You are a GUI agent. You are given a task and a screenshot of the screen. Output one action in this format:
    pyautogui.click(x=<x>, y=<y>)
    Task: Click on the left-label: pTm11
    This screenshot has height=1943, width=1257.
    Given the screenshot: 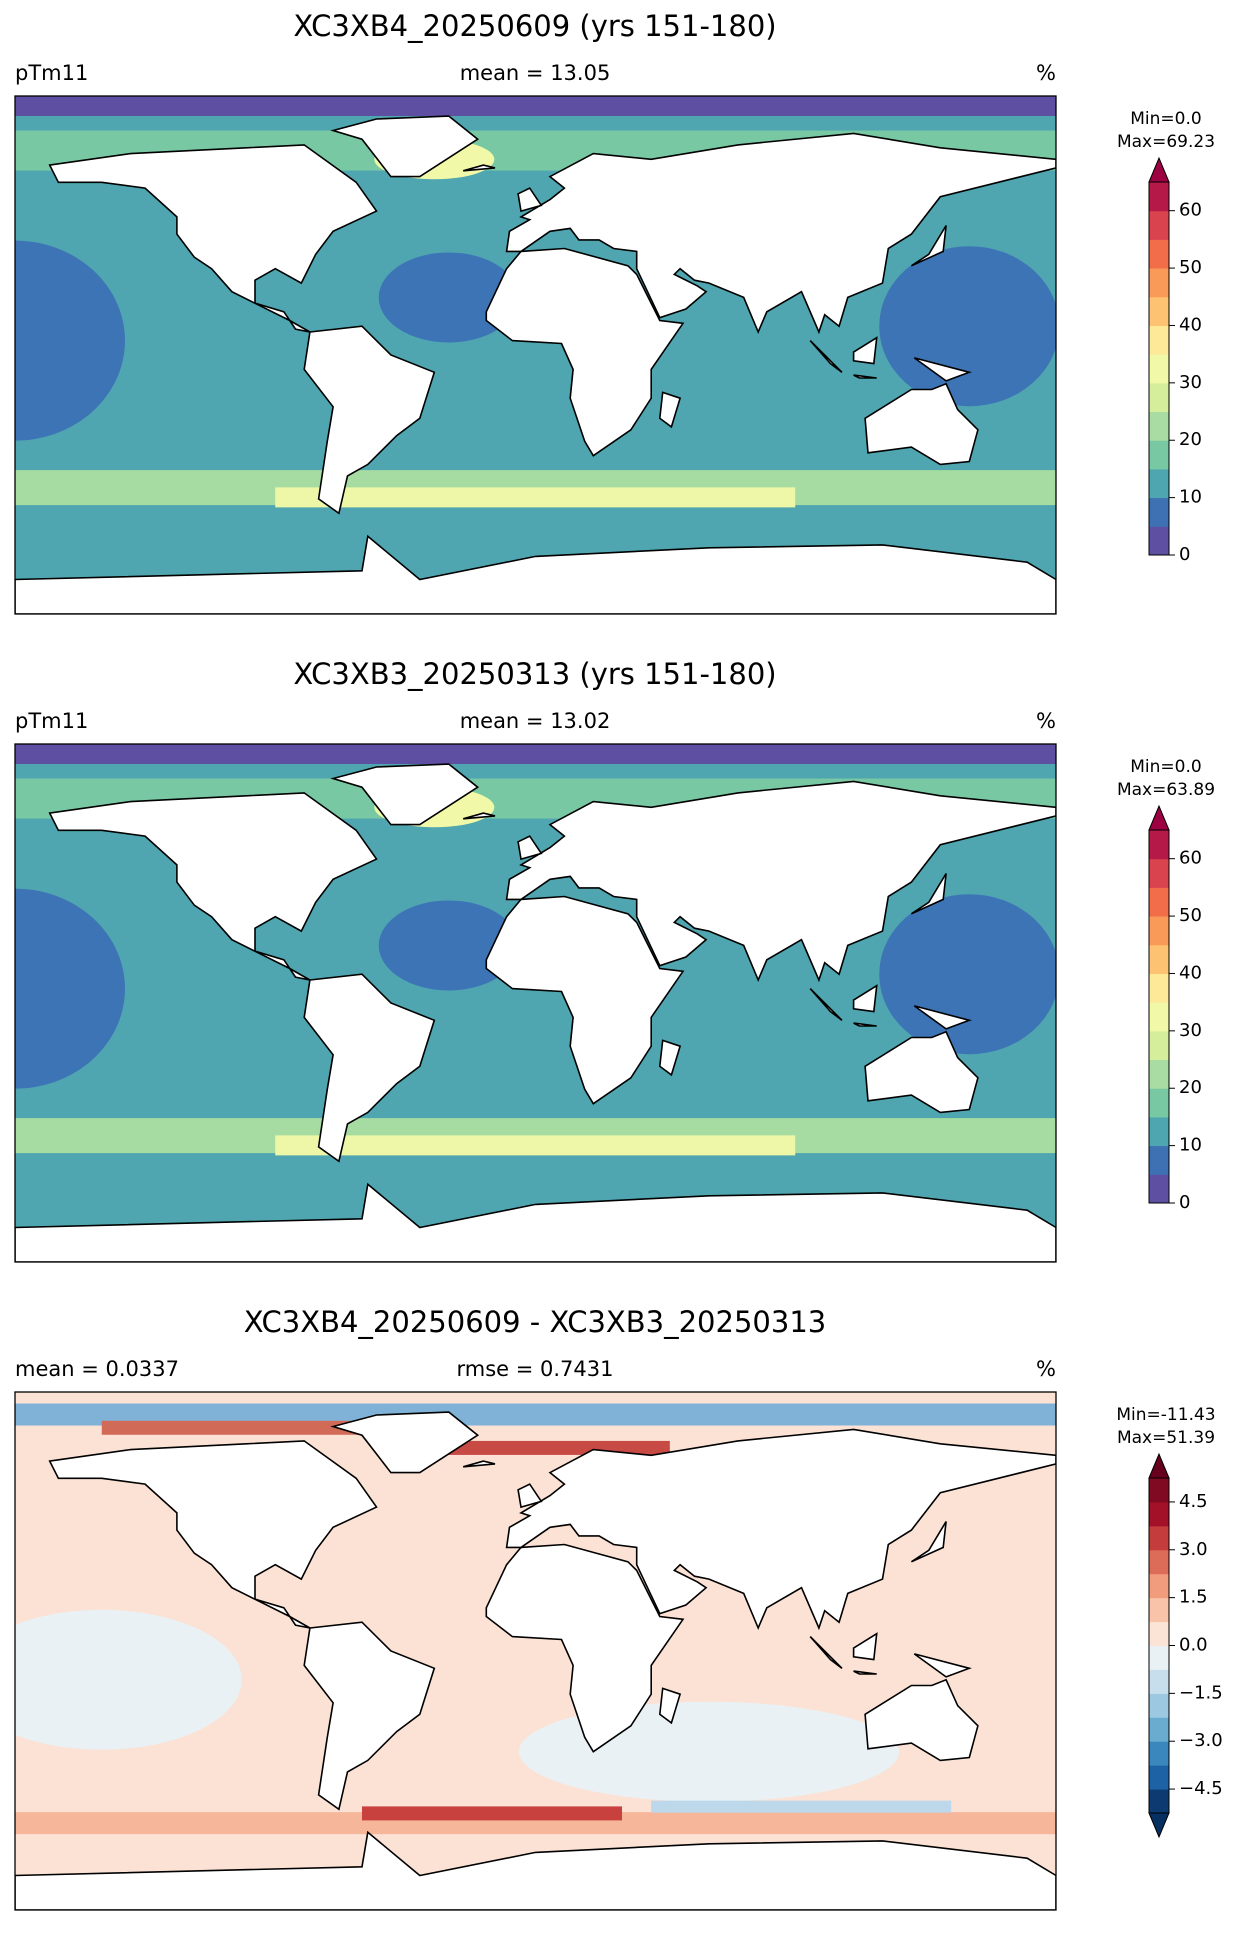 What is the action you would take?
    pyautogui.click(x=51, y=721)
    